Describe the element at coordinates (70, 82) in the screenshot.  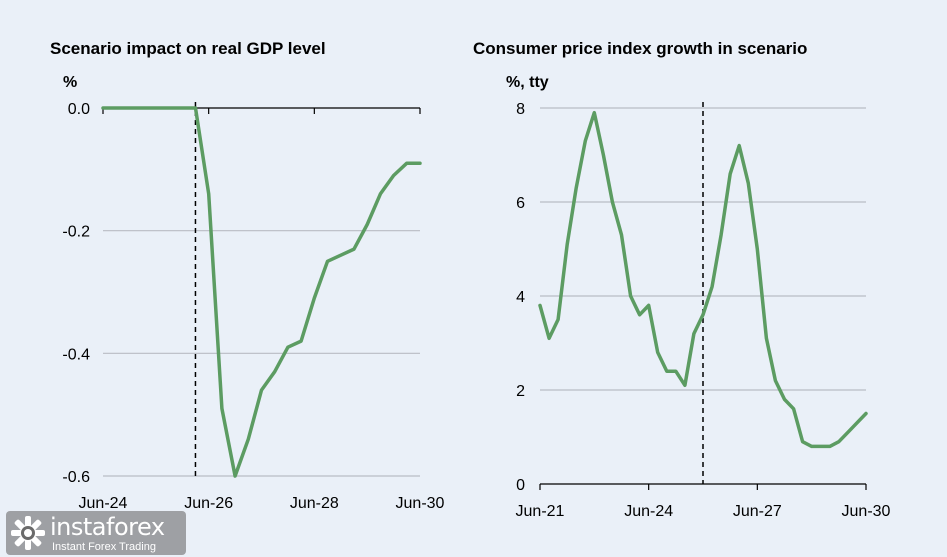
I see `gdp-y-unit: %` at that location.